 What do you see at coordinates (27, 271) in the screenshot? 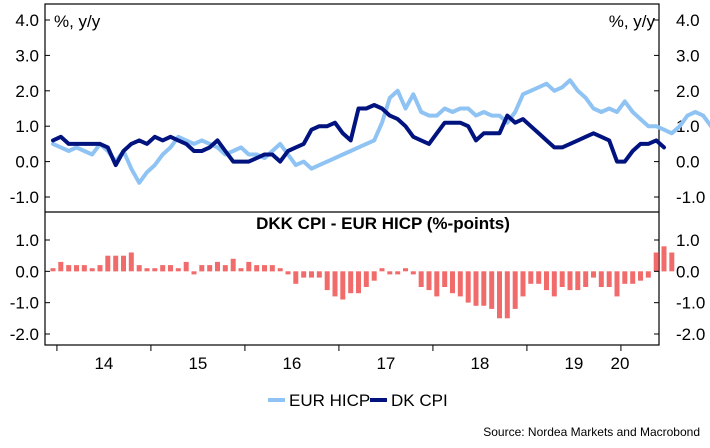
I see `bottom-left-tick-label: 0.0` at bounding box center [27, 271].